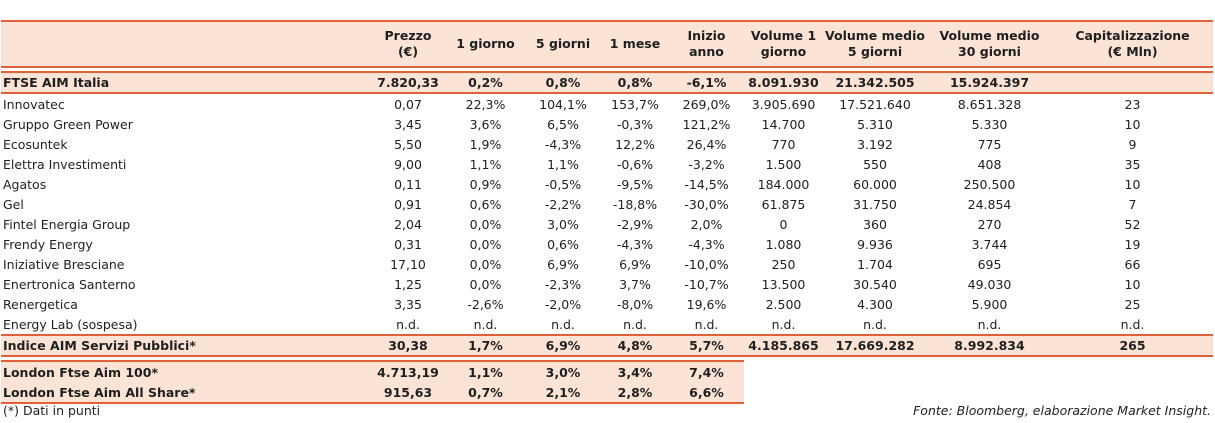 This screenshot has height=423, width=1215. Describe the element at coordinates (875, 164) in the screenshot. I see `table-cell: 550` at that location.